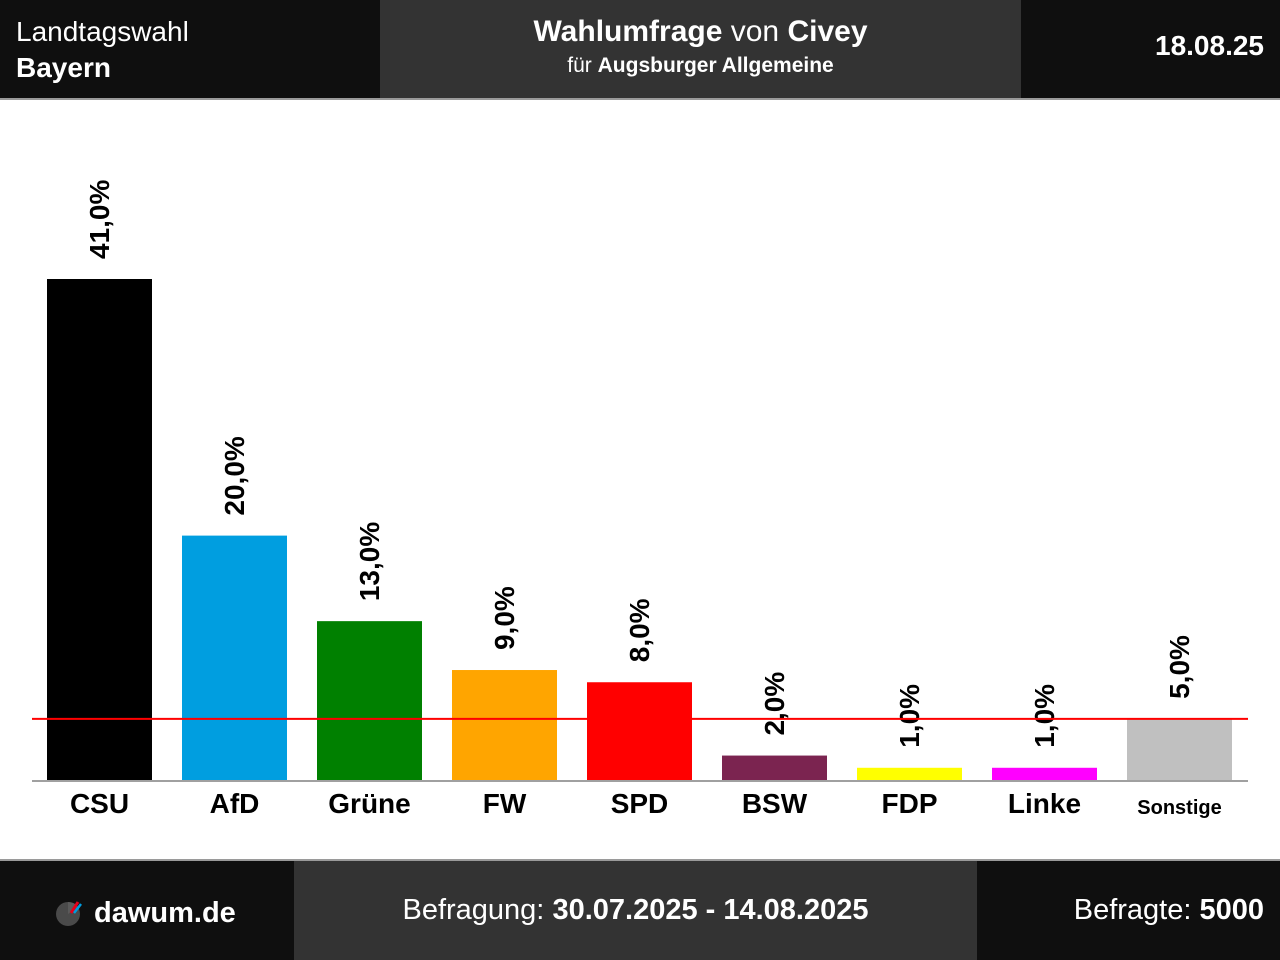  Describe the element at coordinates (775, 803) in the screenshot. I see `category-label-5: BSW` at that location.